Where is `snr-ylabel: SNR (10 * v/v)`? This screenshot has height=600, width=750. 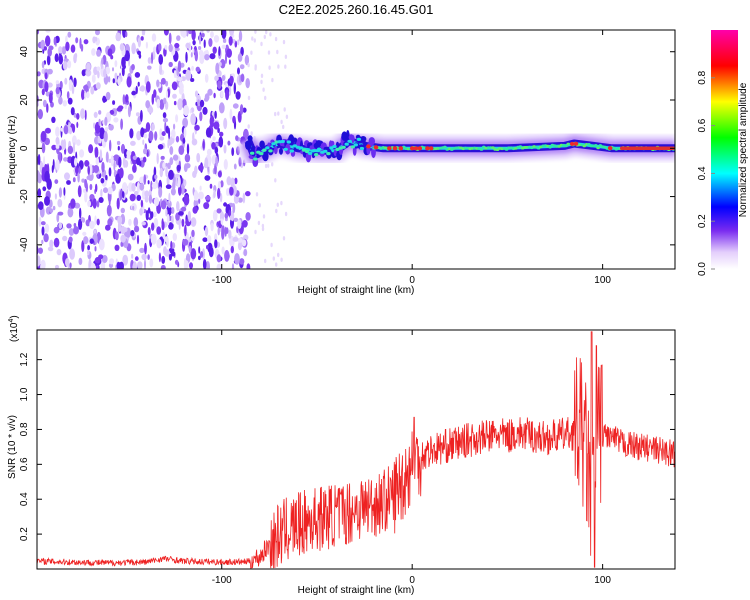 snr-ylabel: SNR (10 * v/v) is located at coordinates (12, 447).